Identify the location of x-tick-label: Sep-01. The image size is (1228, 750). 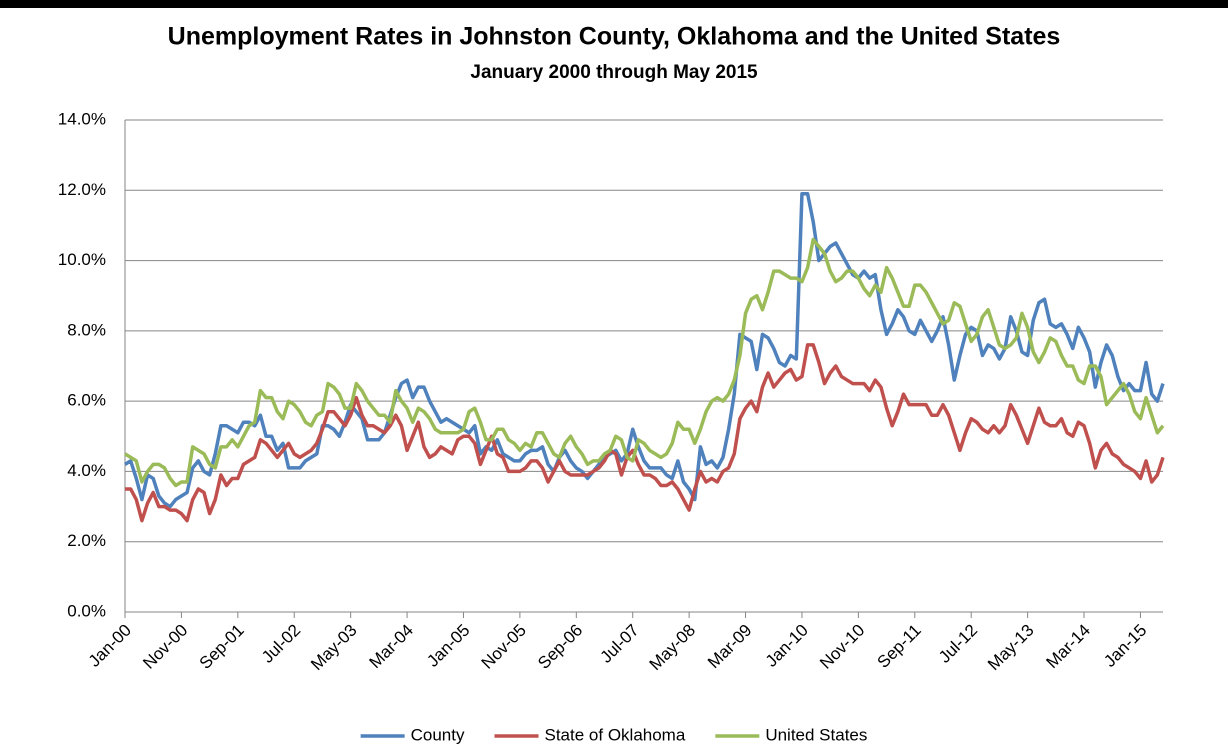
(222, 647).